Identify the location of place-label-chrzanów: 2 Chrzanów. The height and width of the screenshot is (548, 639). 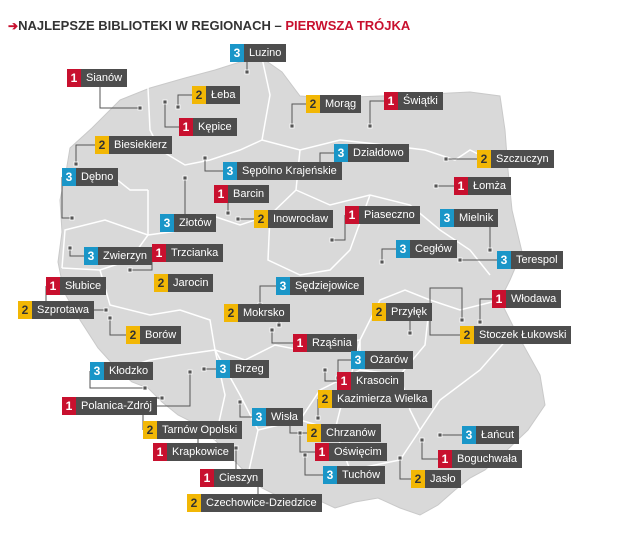
(344, 433).